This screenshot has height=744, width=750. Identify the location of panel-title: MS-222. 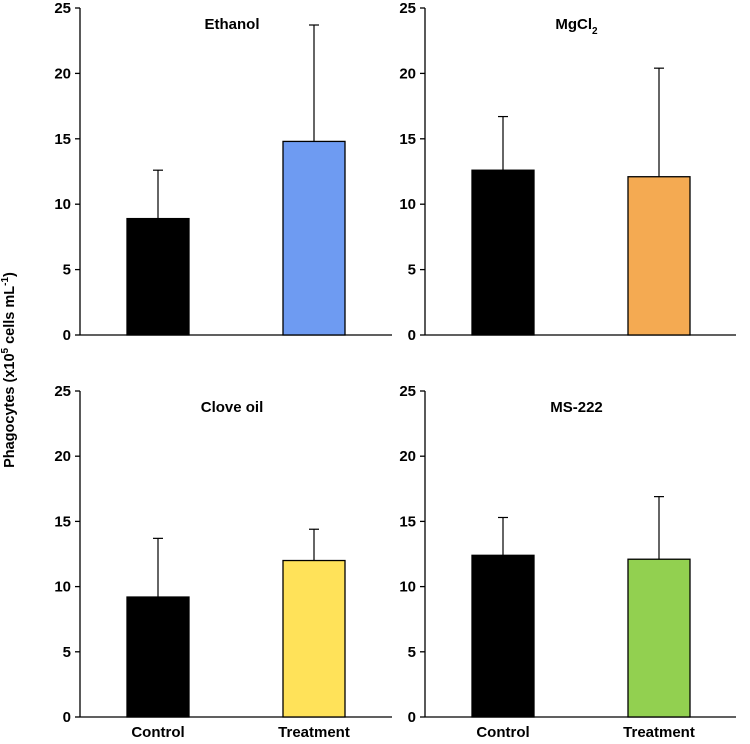
(576, 407).